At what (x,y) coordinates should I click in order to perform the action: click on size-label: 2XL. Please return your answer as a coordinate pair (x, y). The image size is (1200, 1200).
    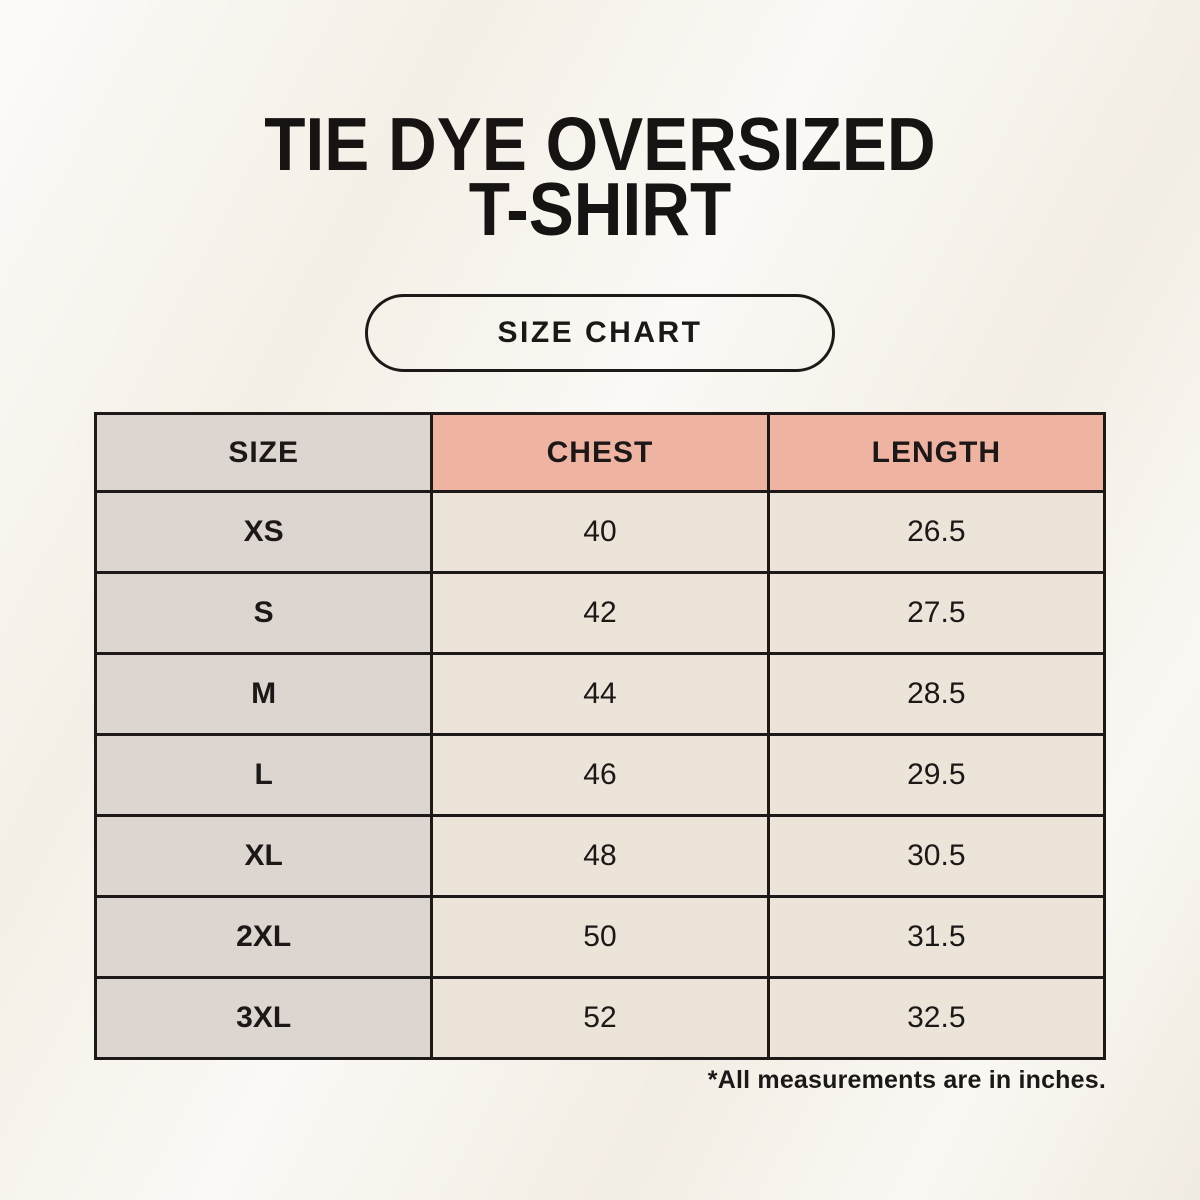
    Looking at the image, I should click on (263, 937).